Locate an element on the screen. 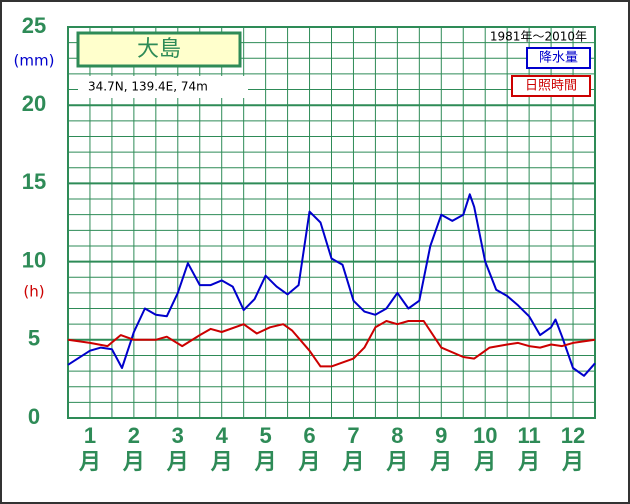 Image resolution: width=630 pixels, height=504 pixels. x-tick-label: 10 is located at coordinates (485, 435).